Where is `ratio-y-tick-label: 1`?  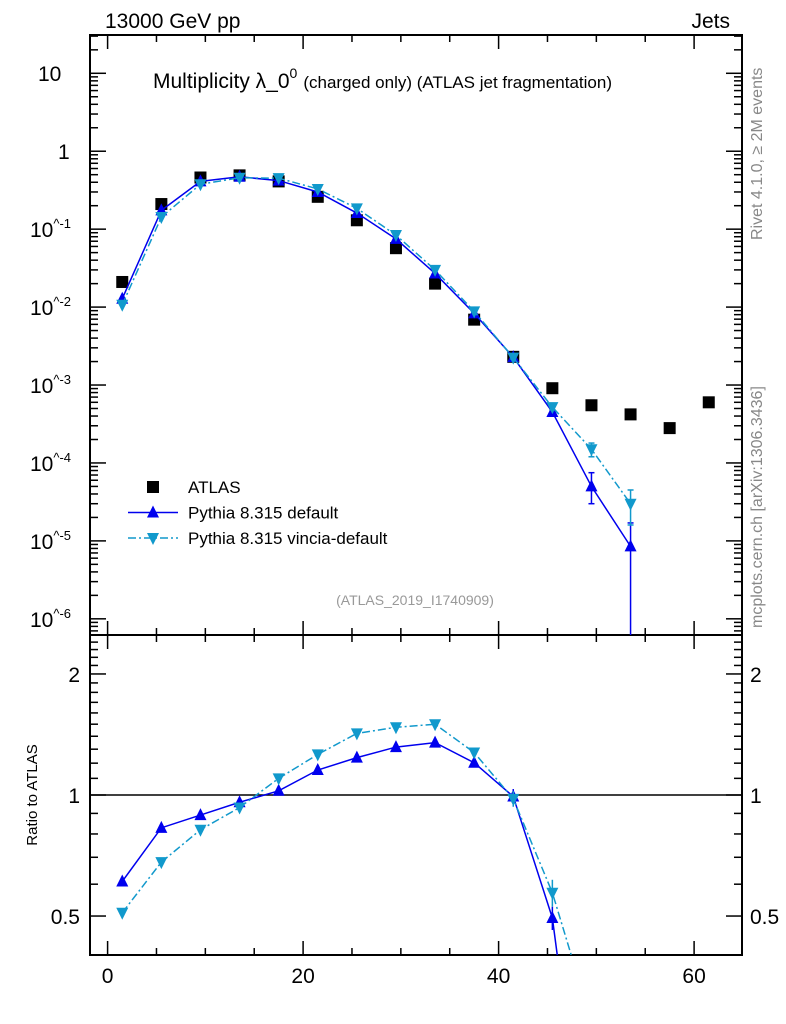
ratio-y-tick-label: 1 is located at coordinates (74, 796).